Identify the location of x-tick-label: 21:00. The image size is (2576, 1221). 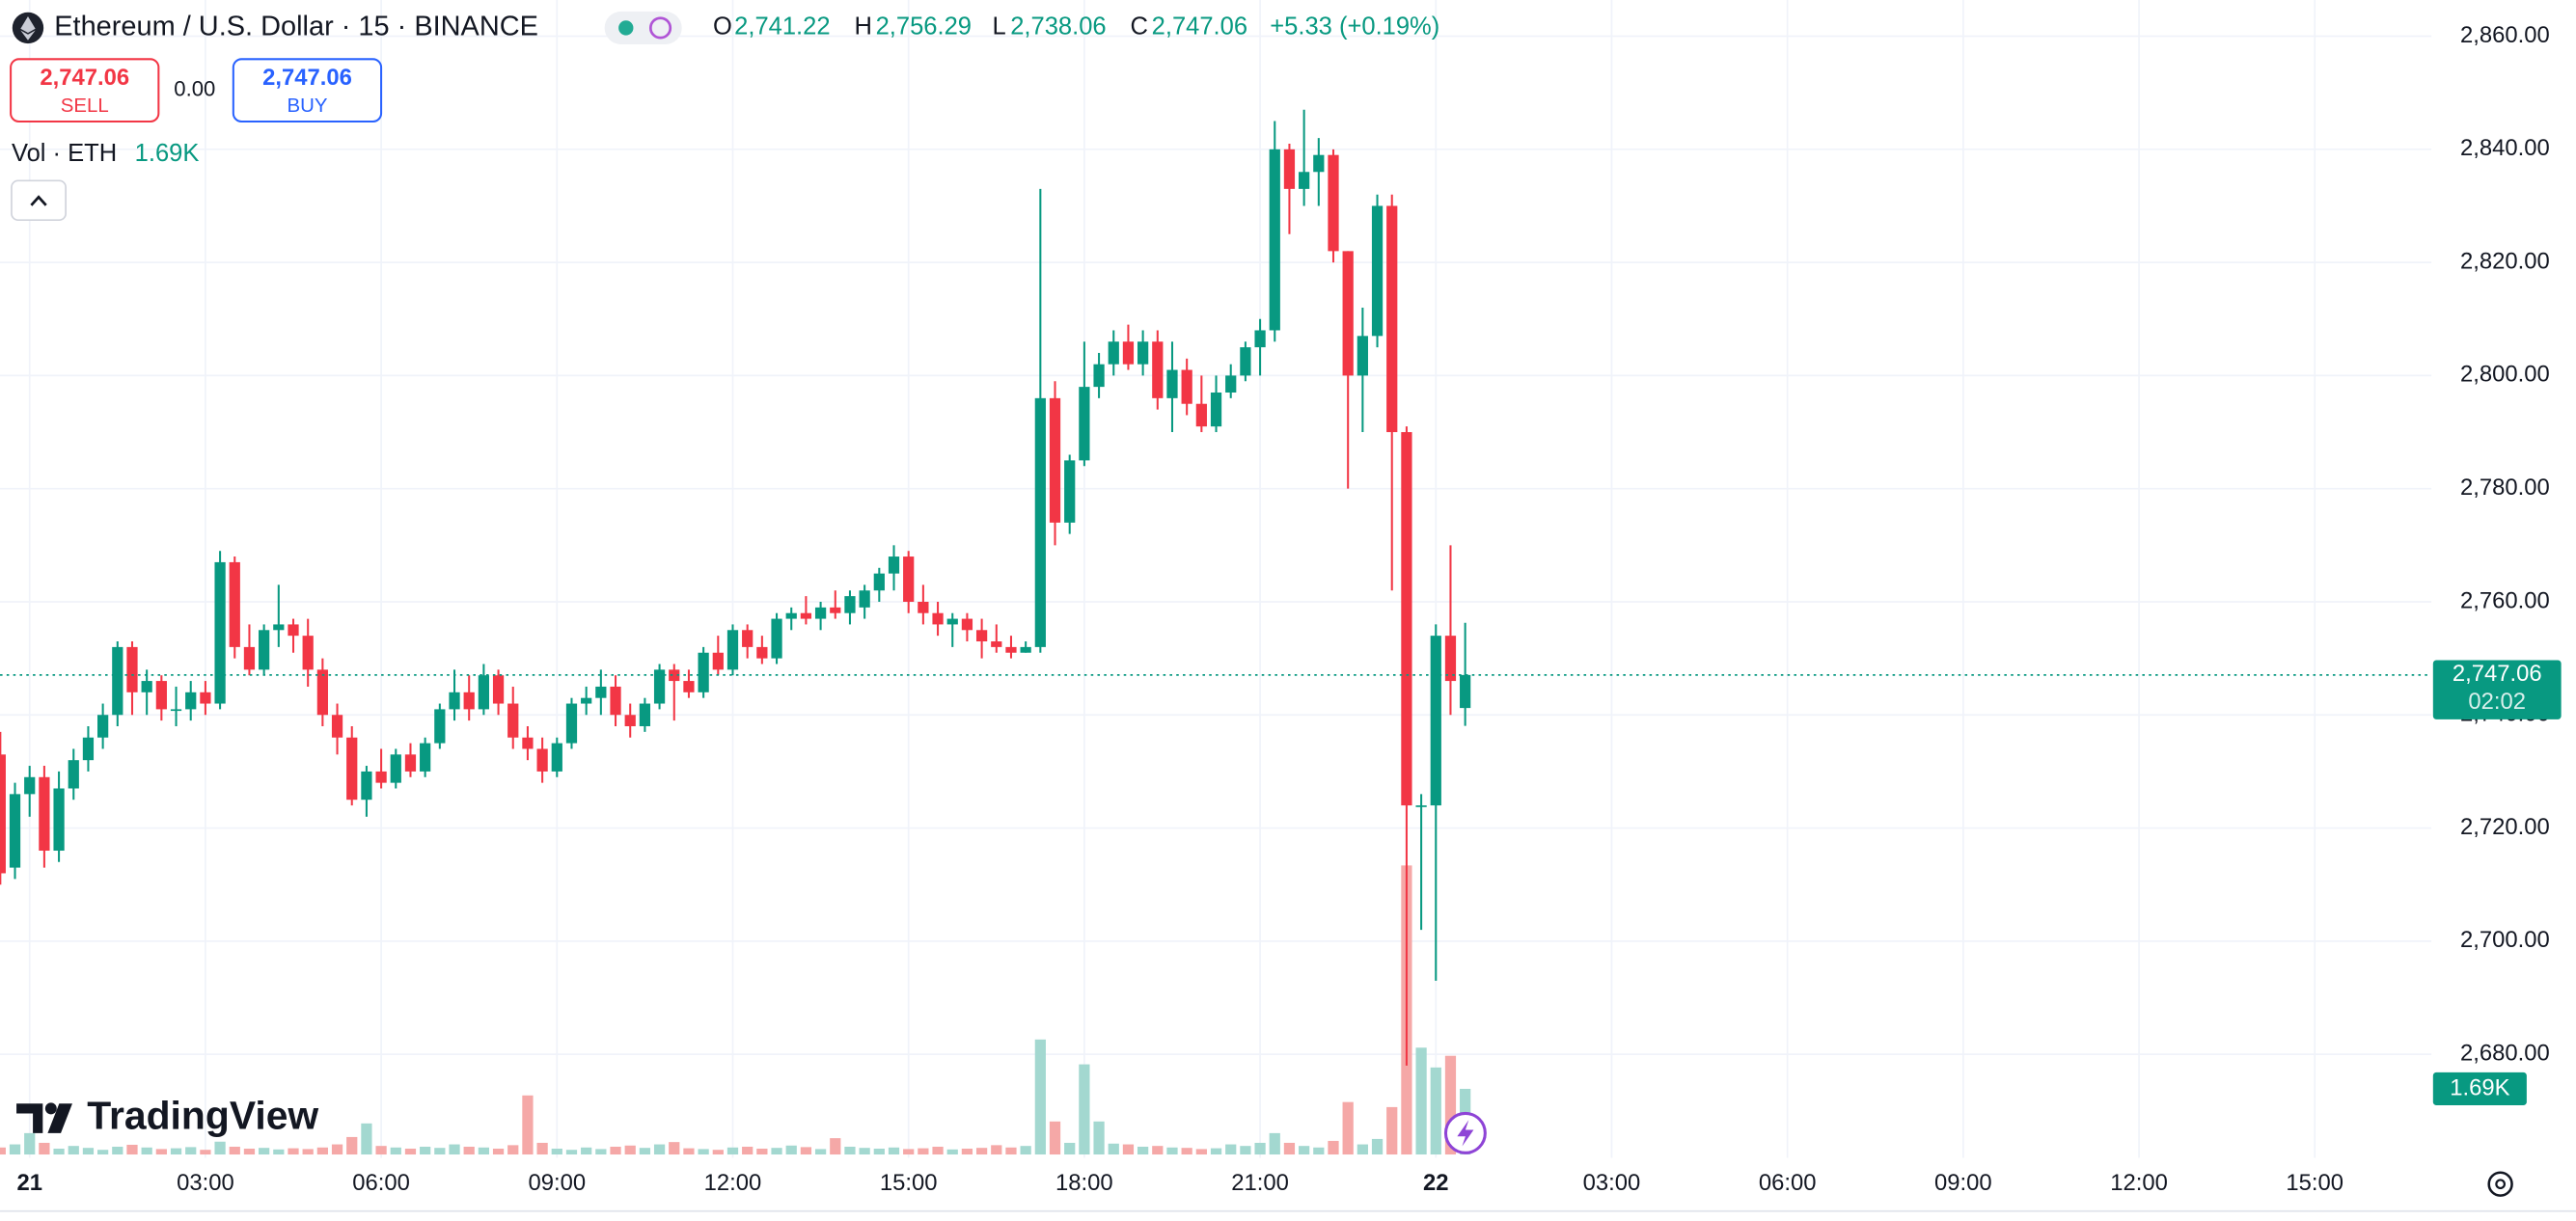
(1260, 1183).